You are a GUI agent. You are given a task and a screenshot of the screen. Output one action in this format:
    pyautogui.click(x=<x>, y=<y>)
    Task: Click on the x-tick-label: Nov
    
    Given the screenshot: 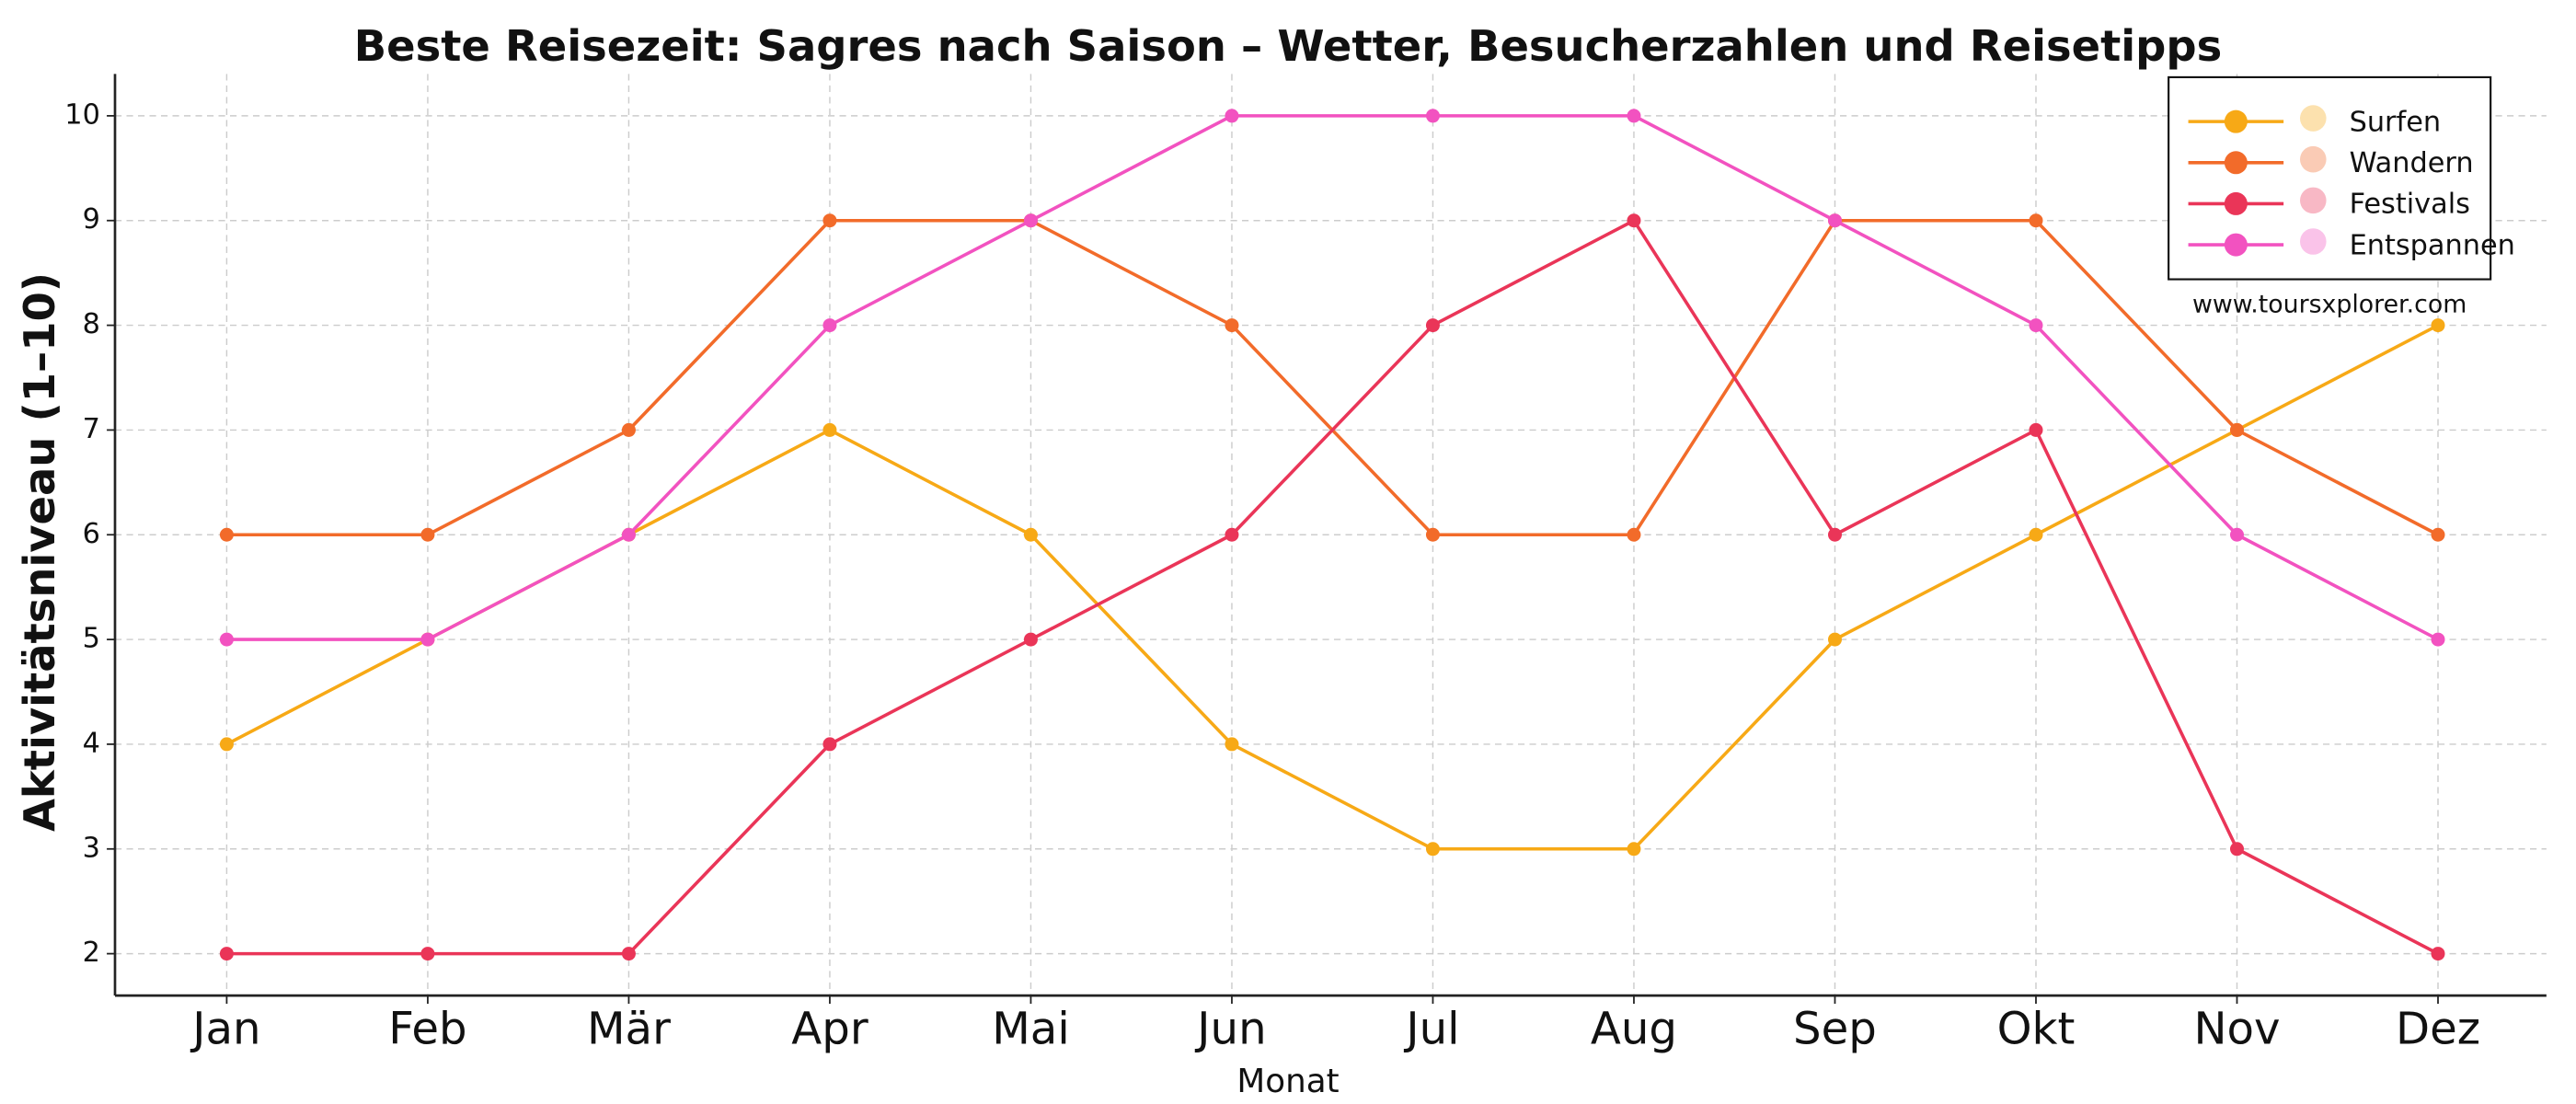 What is the action you would take?
    pyautogui.click(x=2236, y=1028)
    